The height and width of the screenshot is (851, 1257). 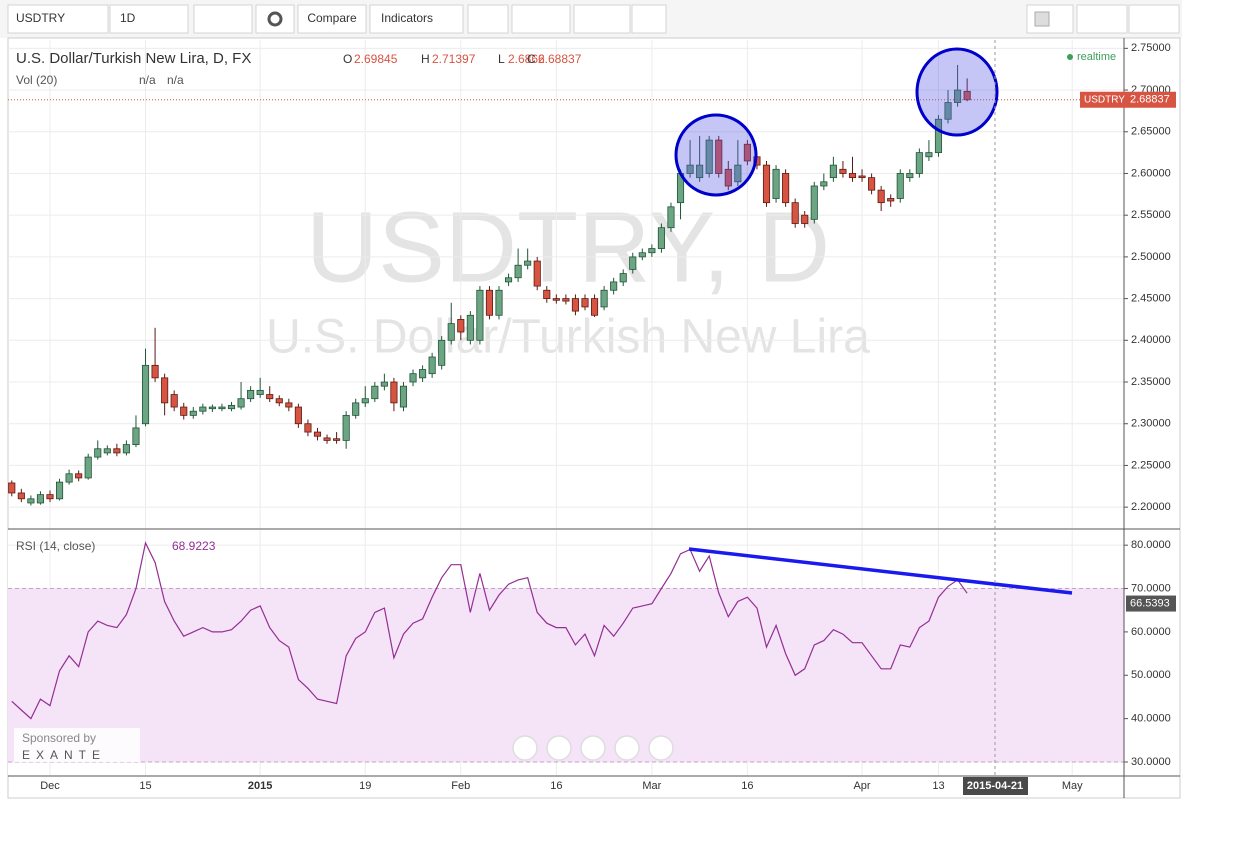 I want to click on x-tick-label: Feb, so click(x=460, y=786).